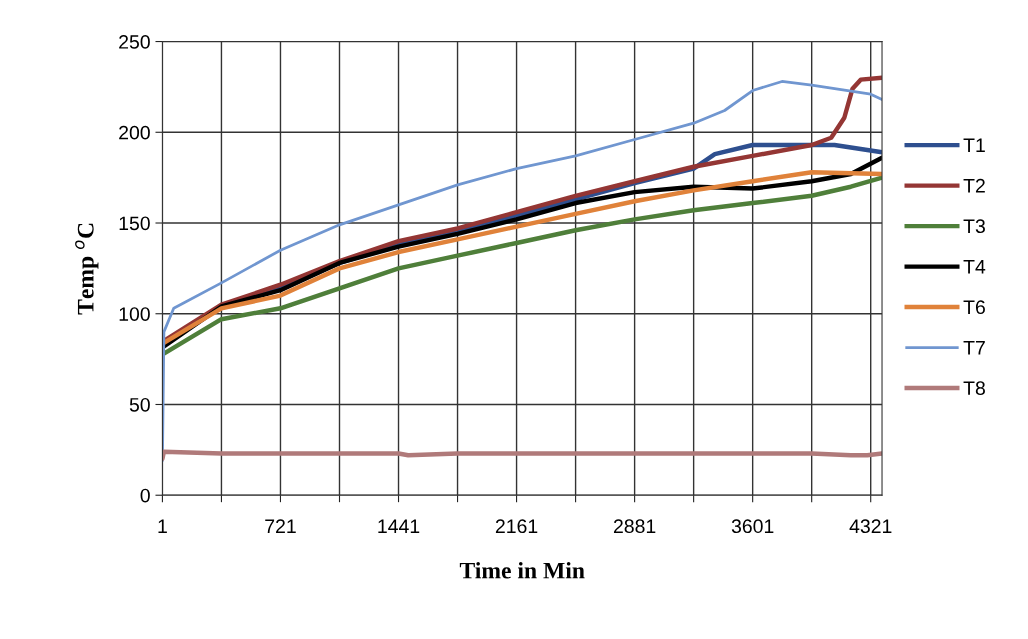 This screenshot has width=1028, height=639. Describe the element at coordinates (974, 145) in the screenshot. I see `legend-label: T1` at that location.